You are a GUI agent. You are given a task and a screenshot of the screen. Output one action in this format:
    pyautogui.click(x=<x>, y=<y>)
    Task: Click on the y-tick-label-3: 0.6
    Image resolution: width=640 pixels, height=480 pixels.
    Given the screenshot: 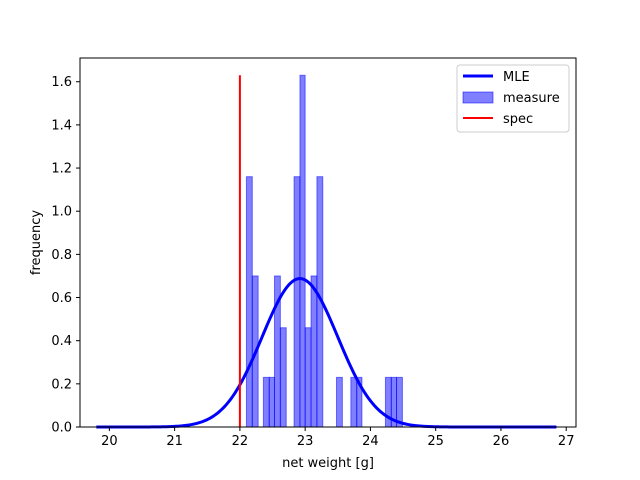 What is the action you would take?
    pyautogui.click(x=61, y=298)
    